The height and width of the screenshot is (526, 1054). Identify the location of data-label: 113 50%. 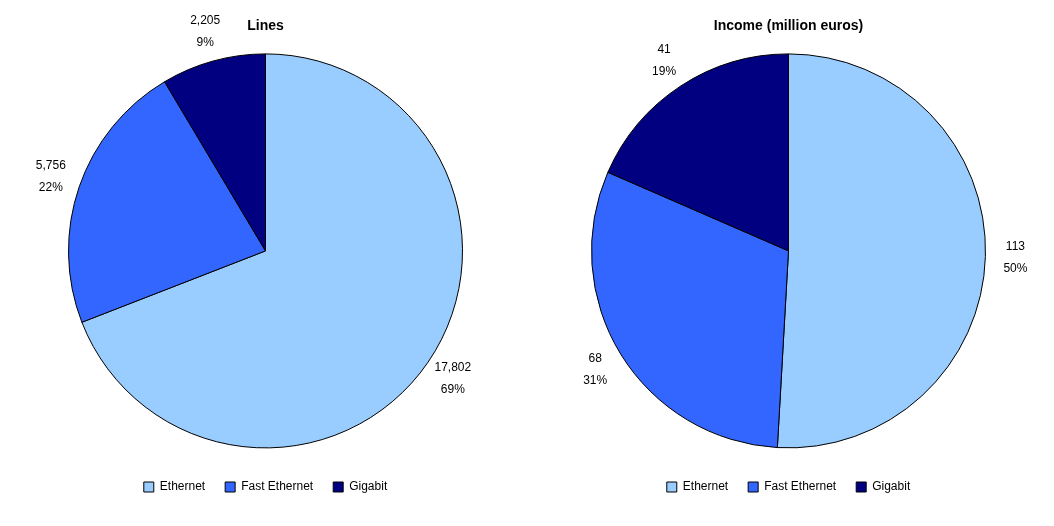
(1015, 256).